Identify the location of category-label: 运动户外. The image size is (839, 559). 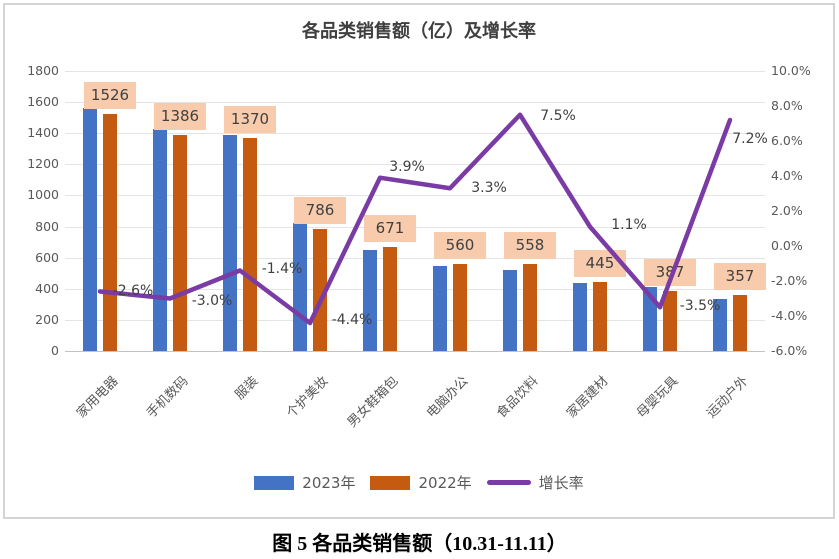
(728, 397).